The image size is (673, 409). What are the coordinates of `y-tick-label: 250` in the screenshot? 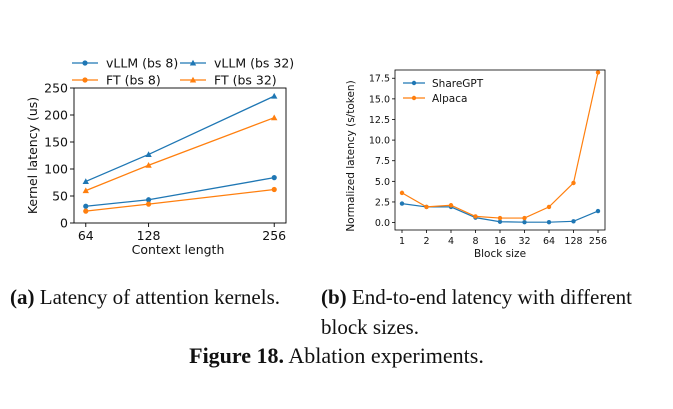 It's located at (56, 88).